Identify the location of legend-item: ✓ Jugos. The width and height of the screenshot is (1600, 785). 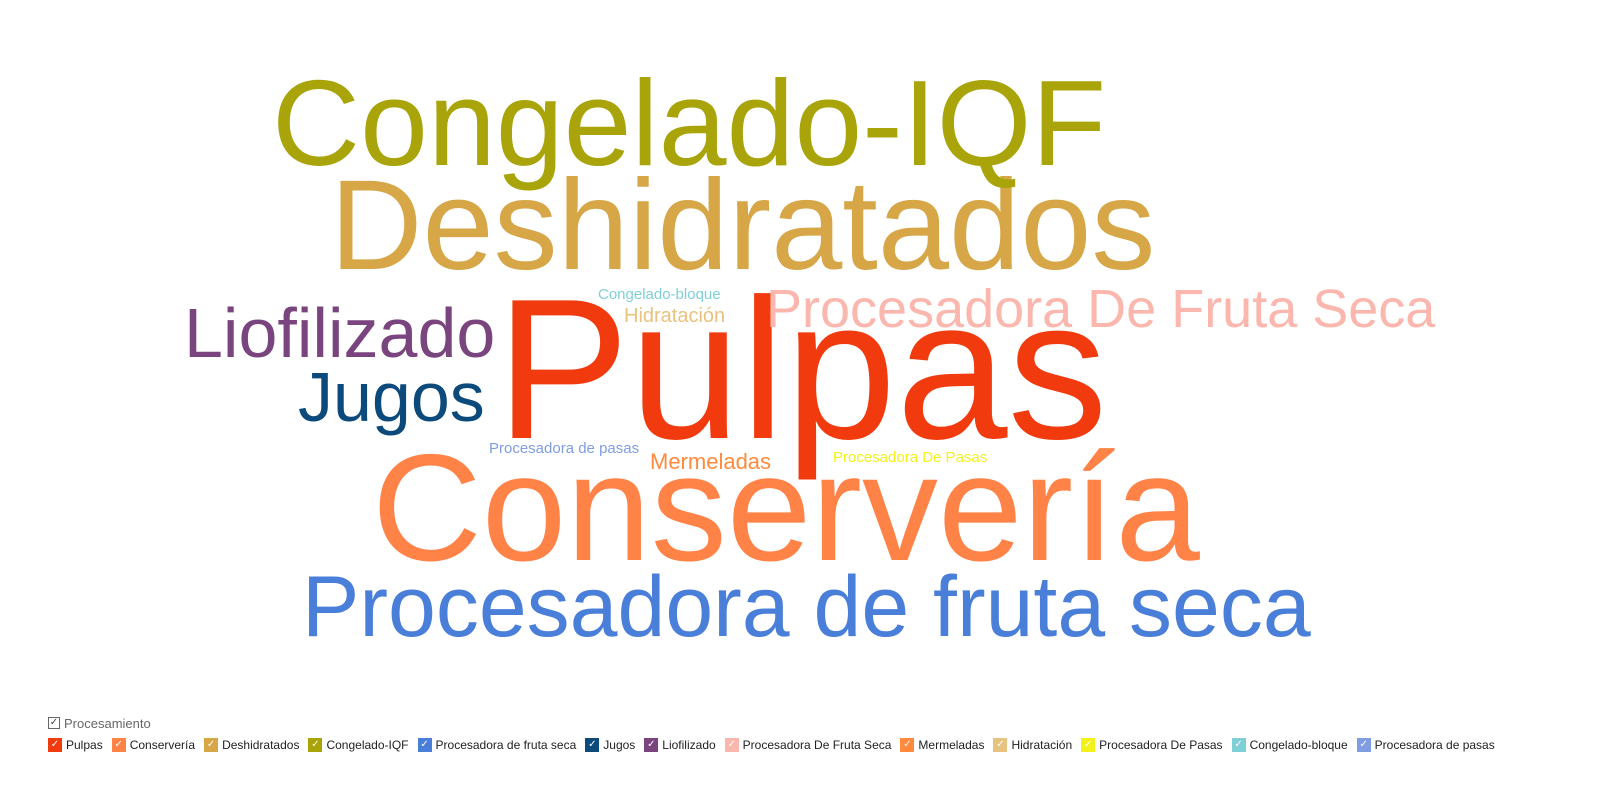
(610, 745).